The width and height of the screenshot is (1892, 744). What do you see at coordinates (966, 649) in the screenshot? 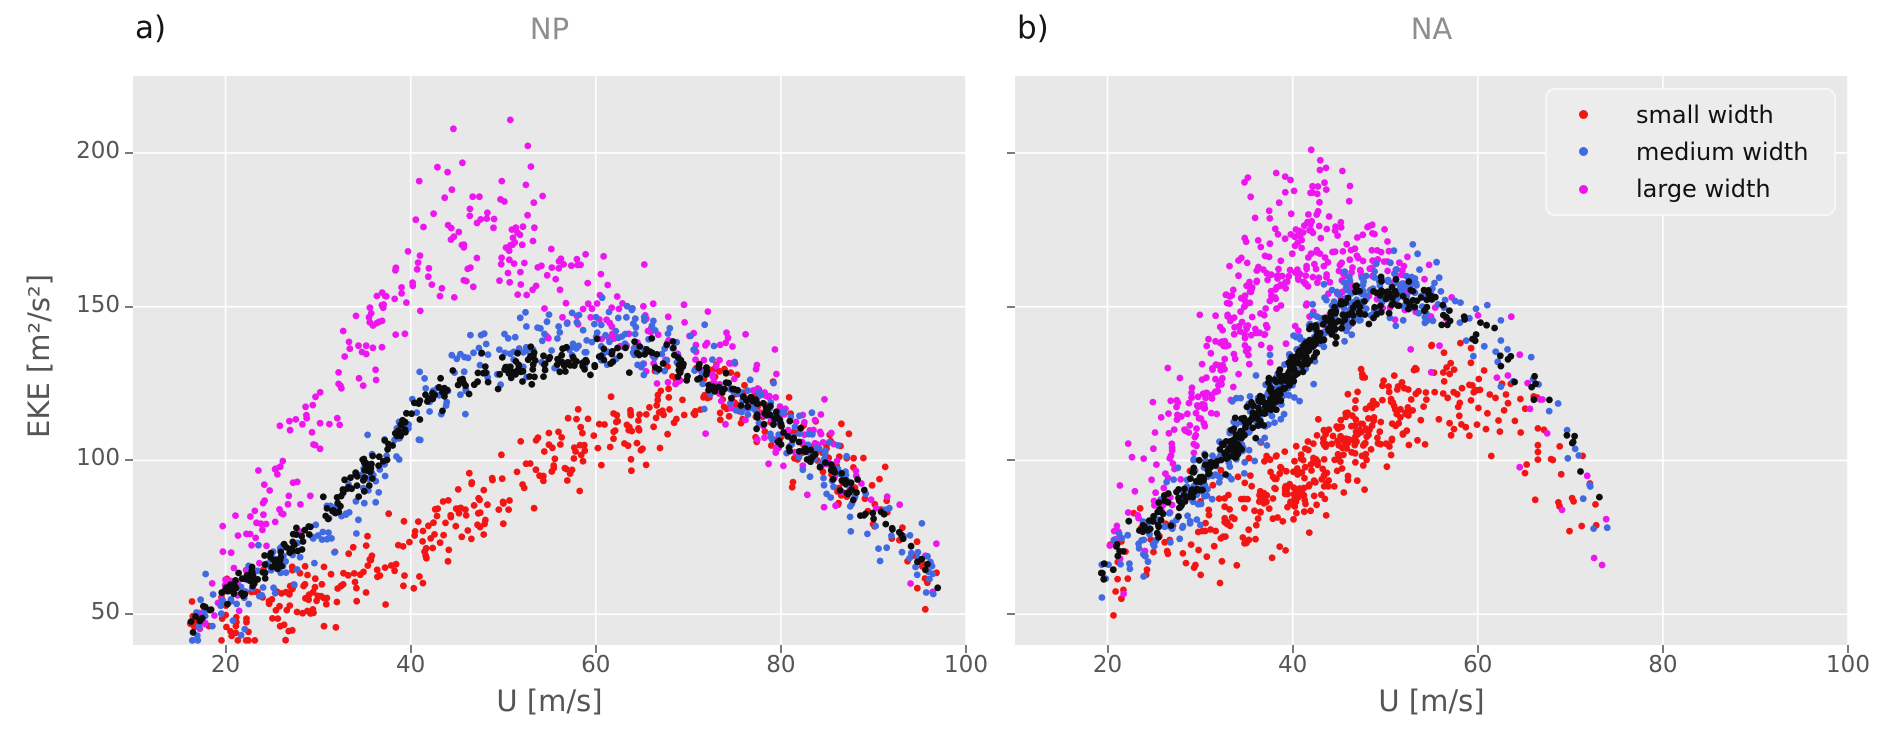
I see `x-tick-mark` at bounding box center [966, 649].